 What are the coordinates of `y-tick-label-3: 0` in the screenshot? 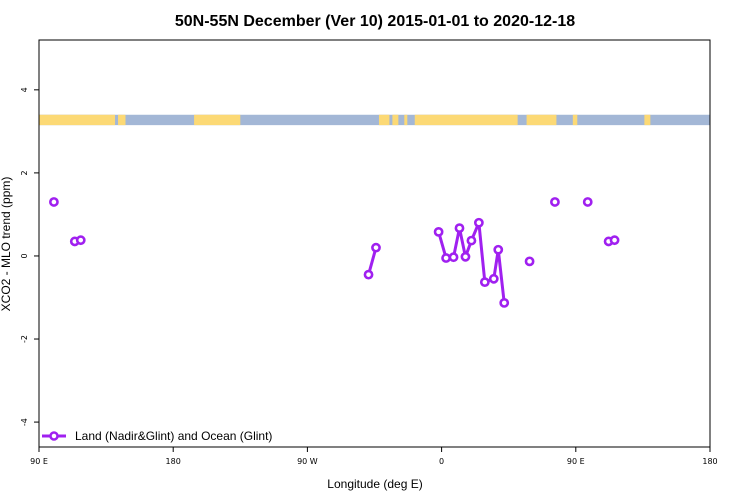 It's located at (24, 255).